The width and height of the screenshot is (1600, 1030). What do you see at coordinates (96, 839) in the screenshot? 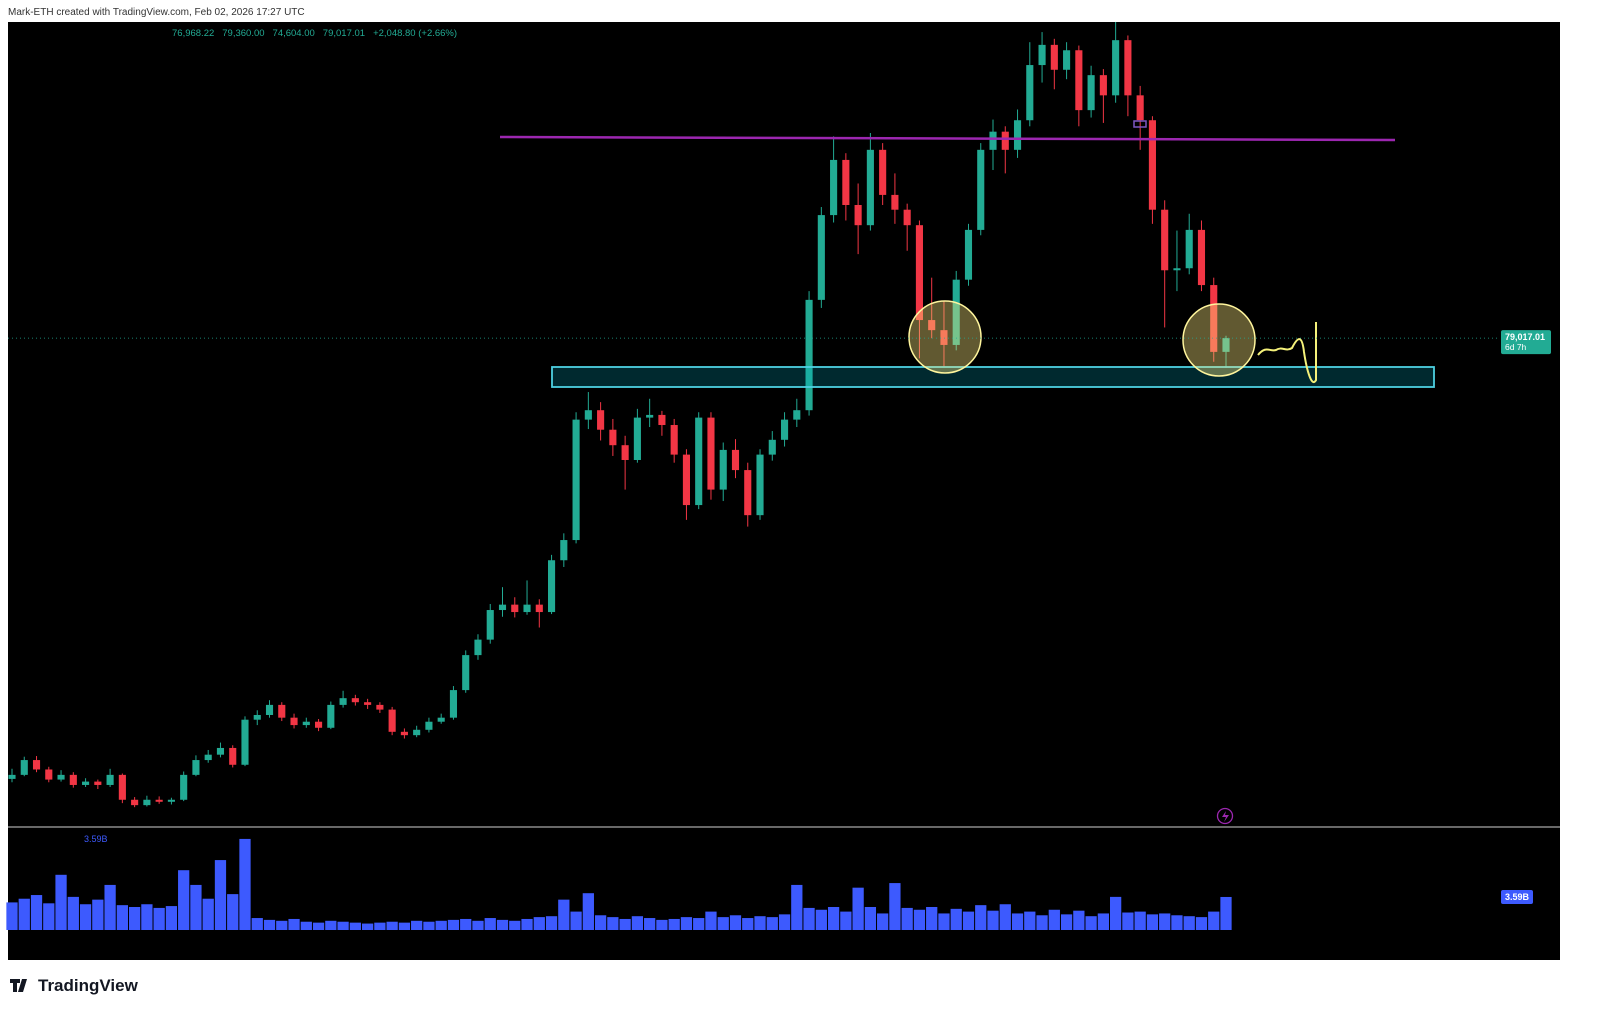
I see `volume-label: 3.59B` at bounding box center [96, 839].